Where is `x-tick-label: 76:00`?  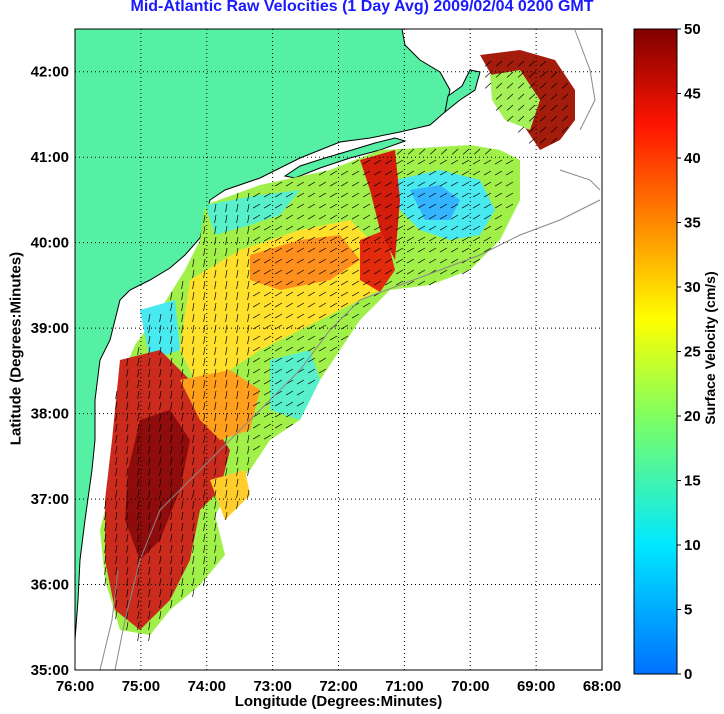
x-tick-label: 76:00 is located at coordinates (75, 686).